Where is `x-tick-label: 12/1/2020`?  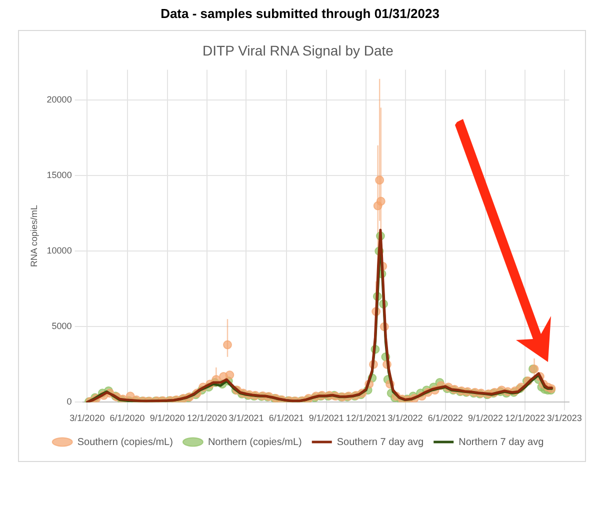 x-tick-label: 12/1/2020 is located at coordinates (207, 418).